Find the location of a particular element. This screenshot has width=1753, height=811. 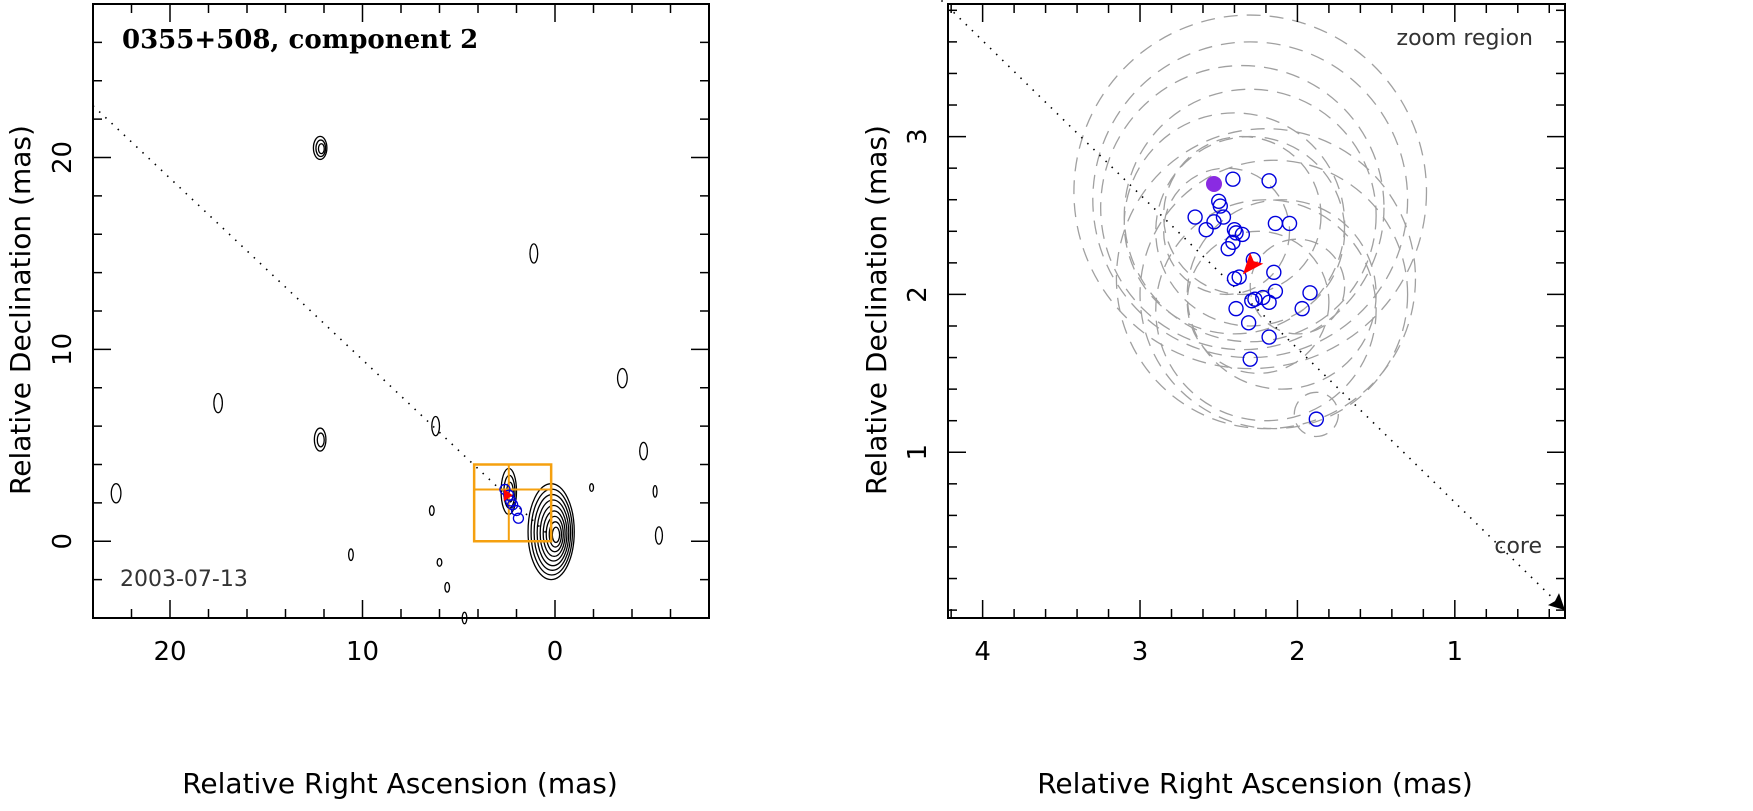

chart-title: 0355+508, component 2 is located at coordinates (300, 40).